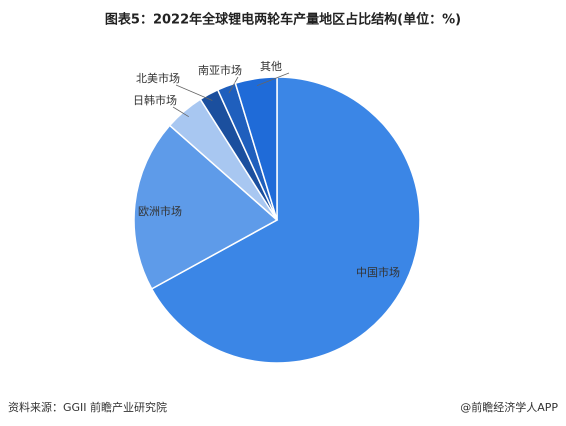 This screenshot has height=426, width=566. I want to click on slice-label: 北美市场, so click(158, 78).